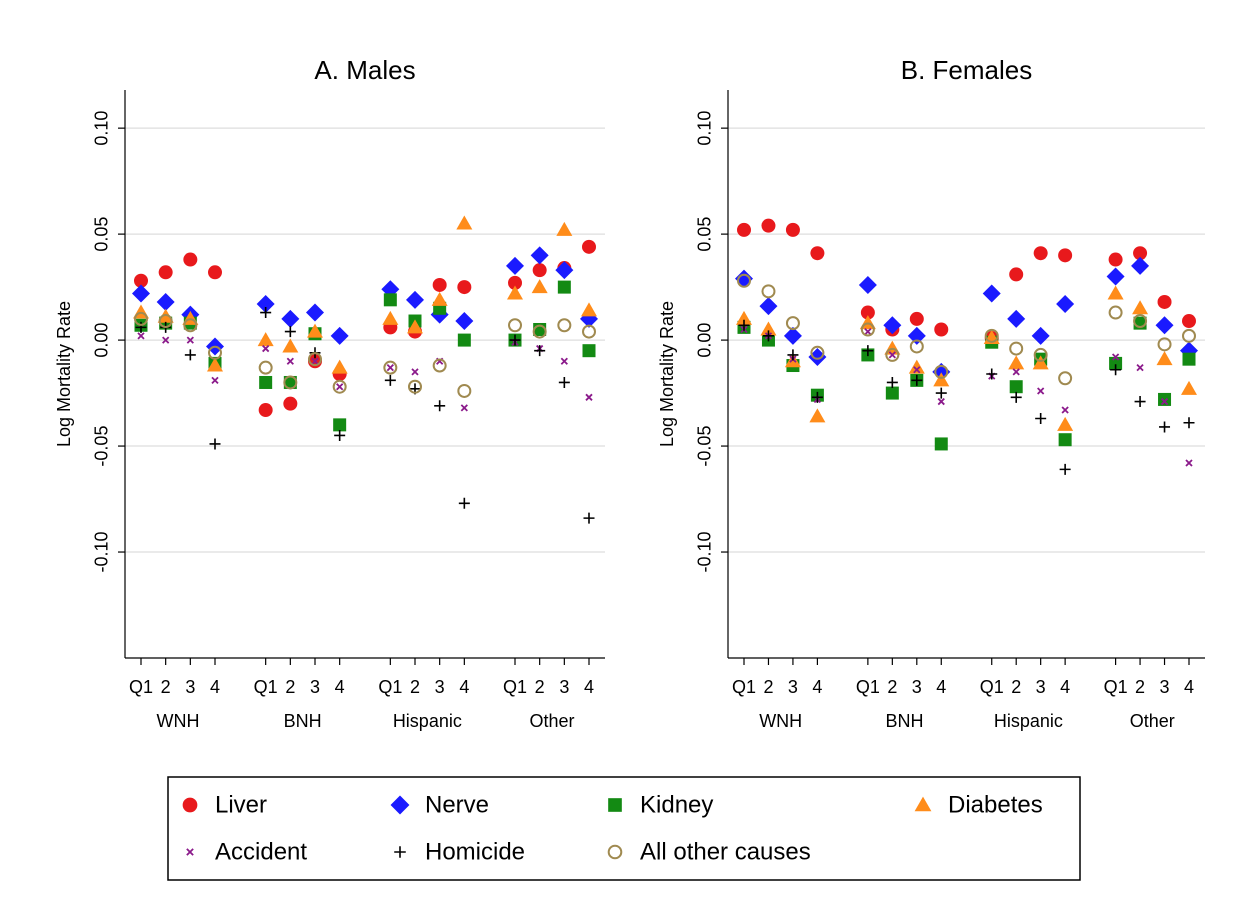 Image resolution: width=1245 pixels, height=900 pixels. Describe the element at coordinates (241, 804) in the screenshot. I see `legend-label: Liver` at that location.